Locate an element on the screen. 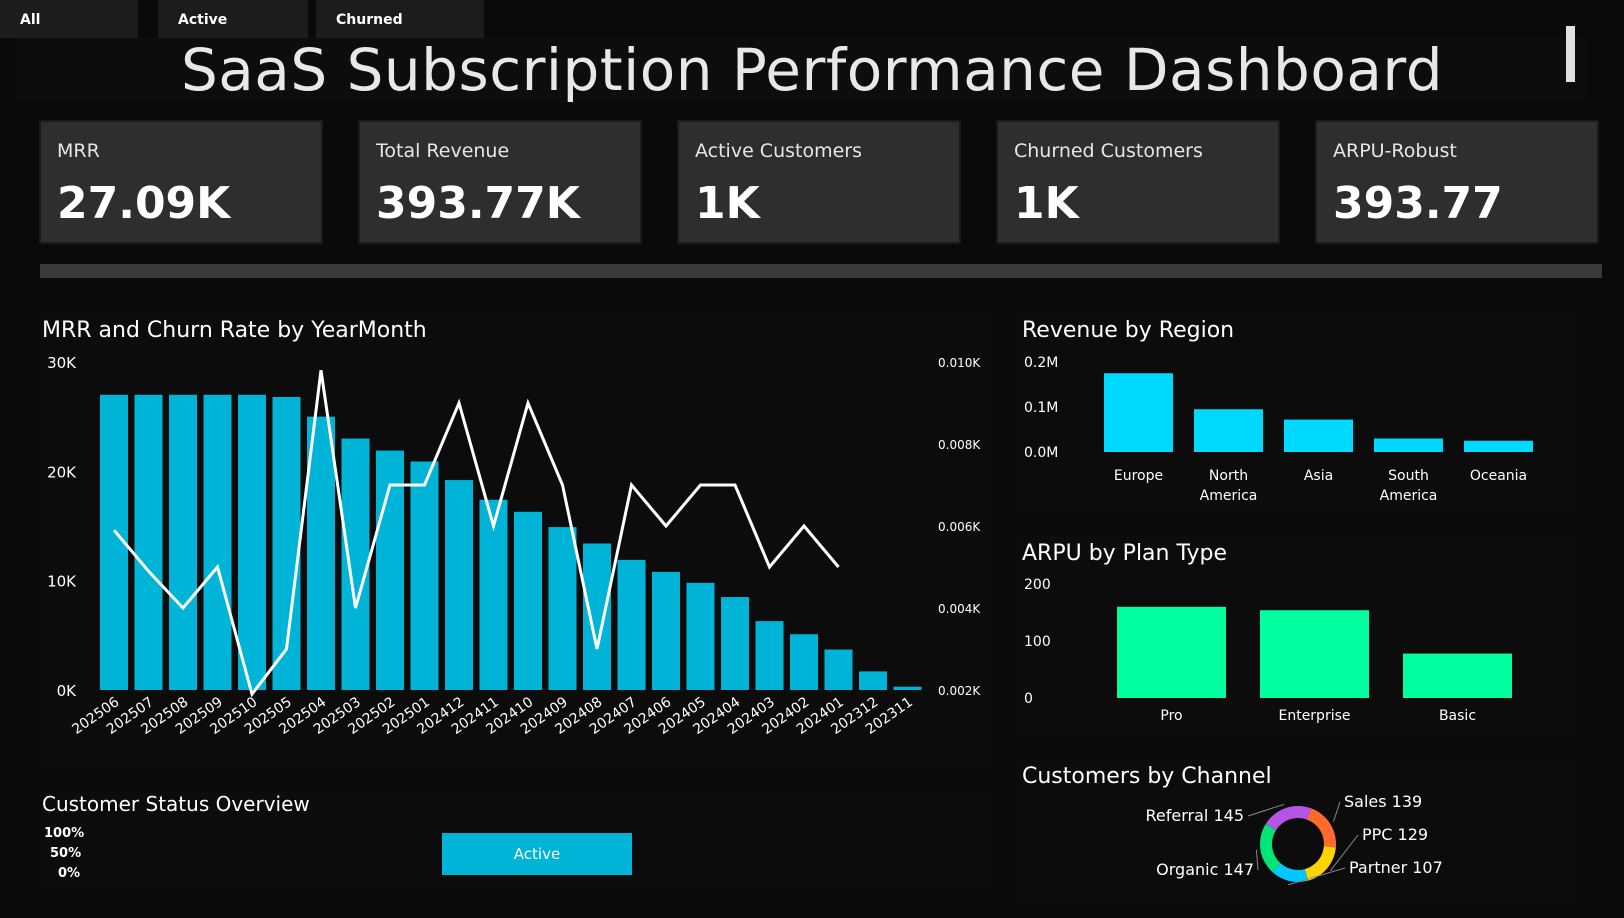  y-axis-tick: 100 is located at coordinates (1037, 642).